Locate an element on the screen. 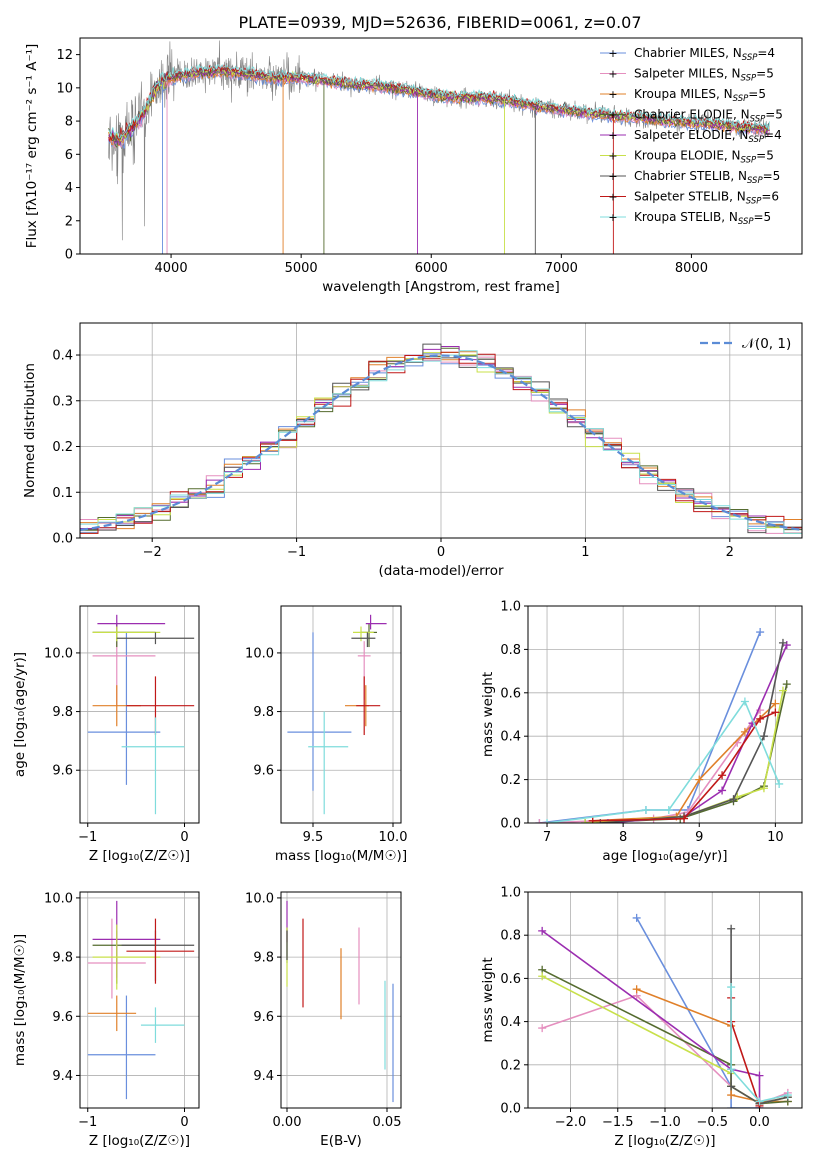  x-tick-label: 0 is located at coordinates (441, 552).